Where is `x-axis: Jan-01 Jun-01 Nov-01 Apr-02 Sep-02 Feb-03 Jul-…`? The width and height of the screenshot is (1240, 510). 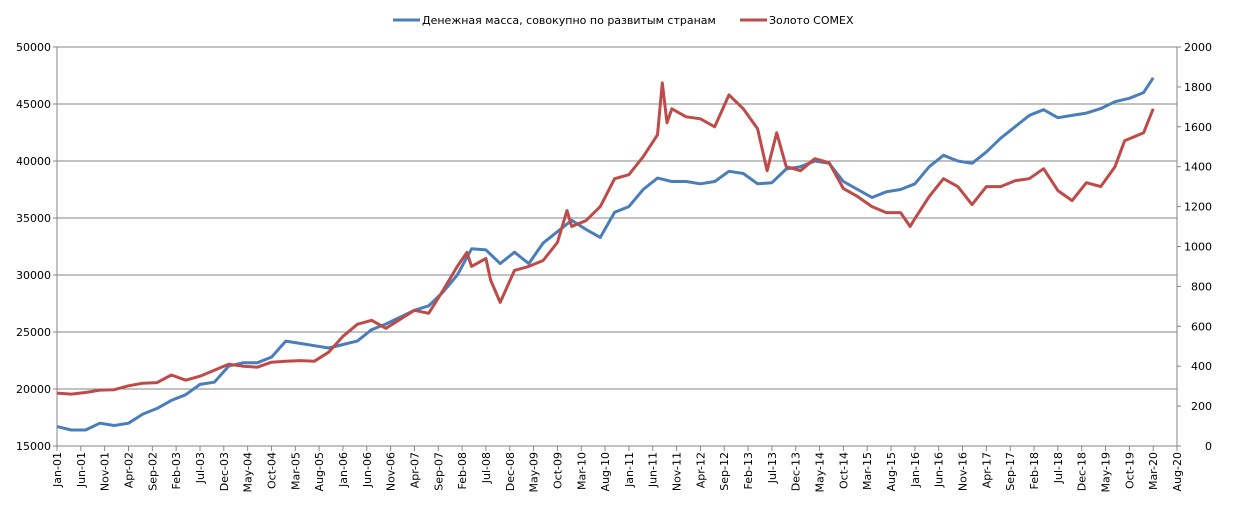
x-axis: Jan-01 Jun-01 Nov-01 Apr-02 Sep-02 Feb-03 Jul-… is located at coordinates (617, 469).